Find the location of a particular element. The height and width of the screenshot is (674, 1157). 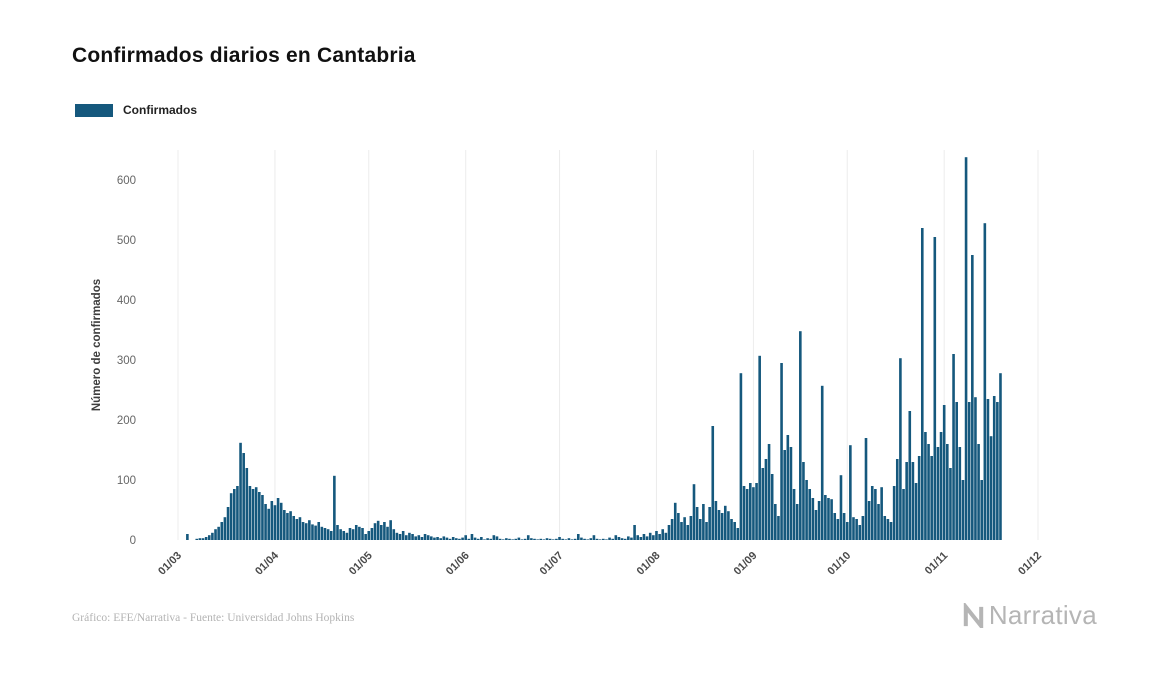

svg-text: 01/05 is located at coordinates (361, 564).